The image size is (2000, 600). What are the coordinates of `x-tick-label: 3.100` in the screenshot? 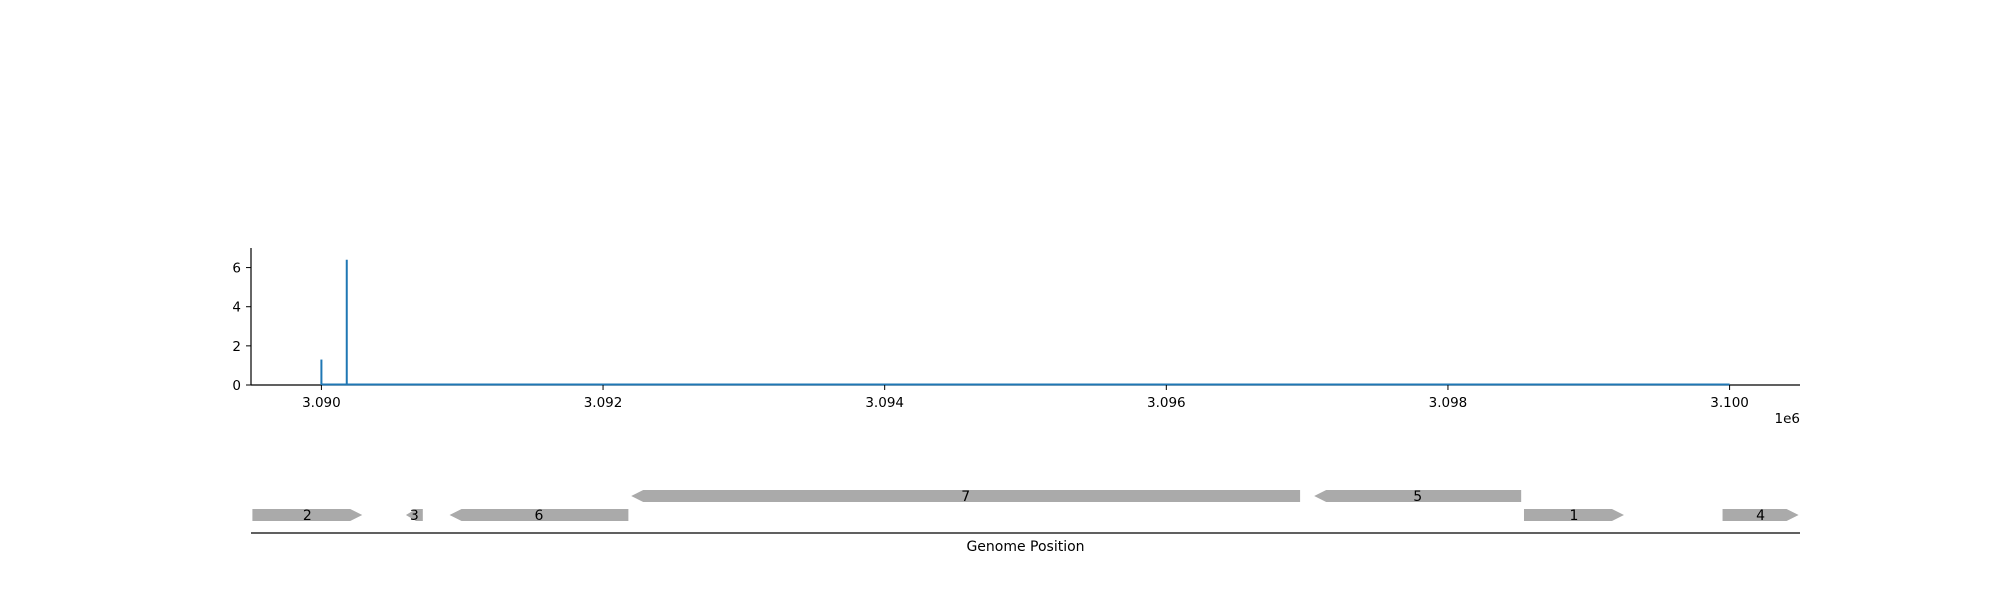 It's located at (1729, 403).